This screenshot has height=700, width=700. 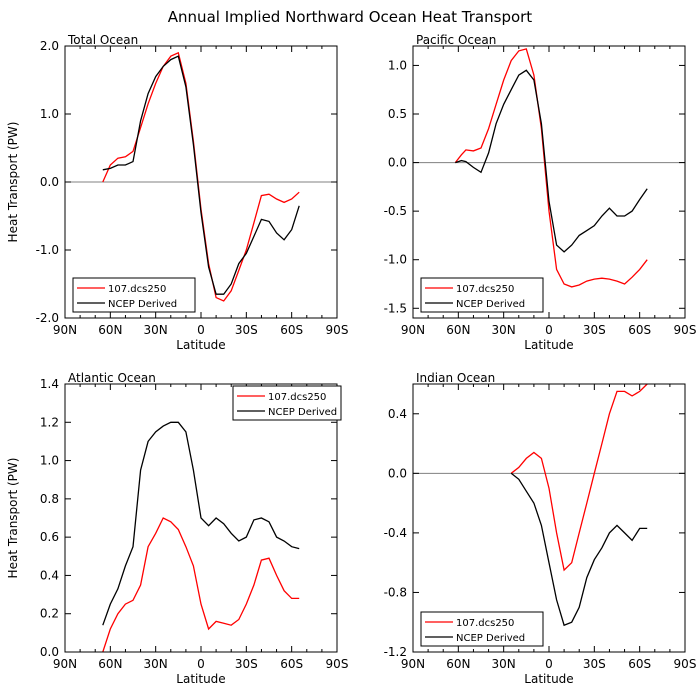 What do you see at coordinates (395, 211) in the screenshot?
I see `y-tick-label: -0.5` at bounding box center [395, 211].